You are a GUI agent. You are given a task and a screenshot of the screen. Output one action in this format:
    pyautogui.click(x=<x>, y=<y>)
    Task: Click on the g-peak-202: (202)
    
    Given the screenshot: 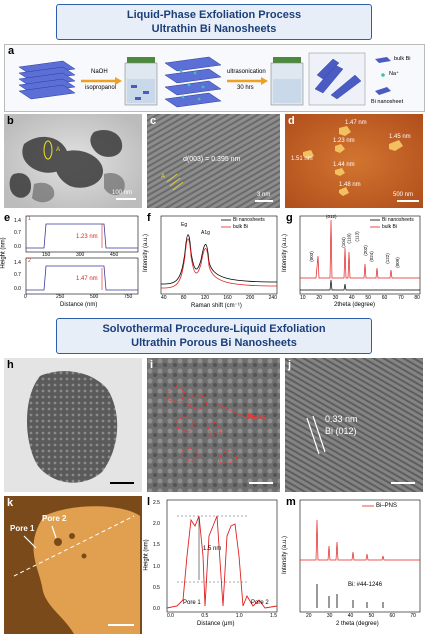 What is the action you would take?
    pyautogui.click(x=365, y=250)
    